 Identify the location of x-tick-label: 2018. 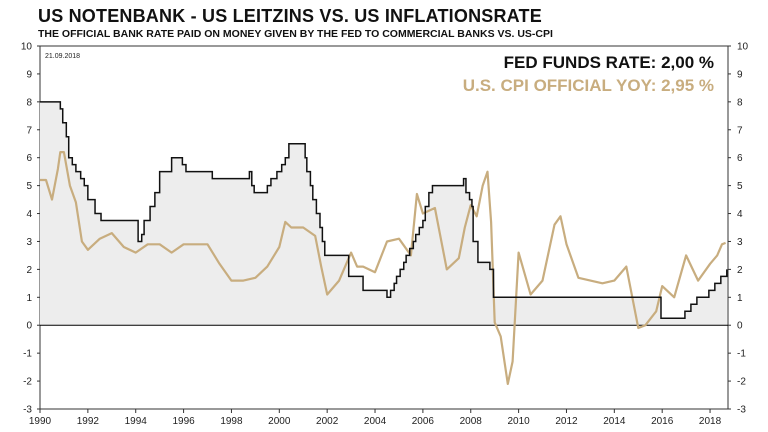
(710, 421).